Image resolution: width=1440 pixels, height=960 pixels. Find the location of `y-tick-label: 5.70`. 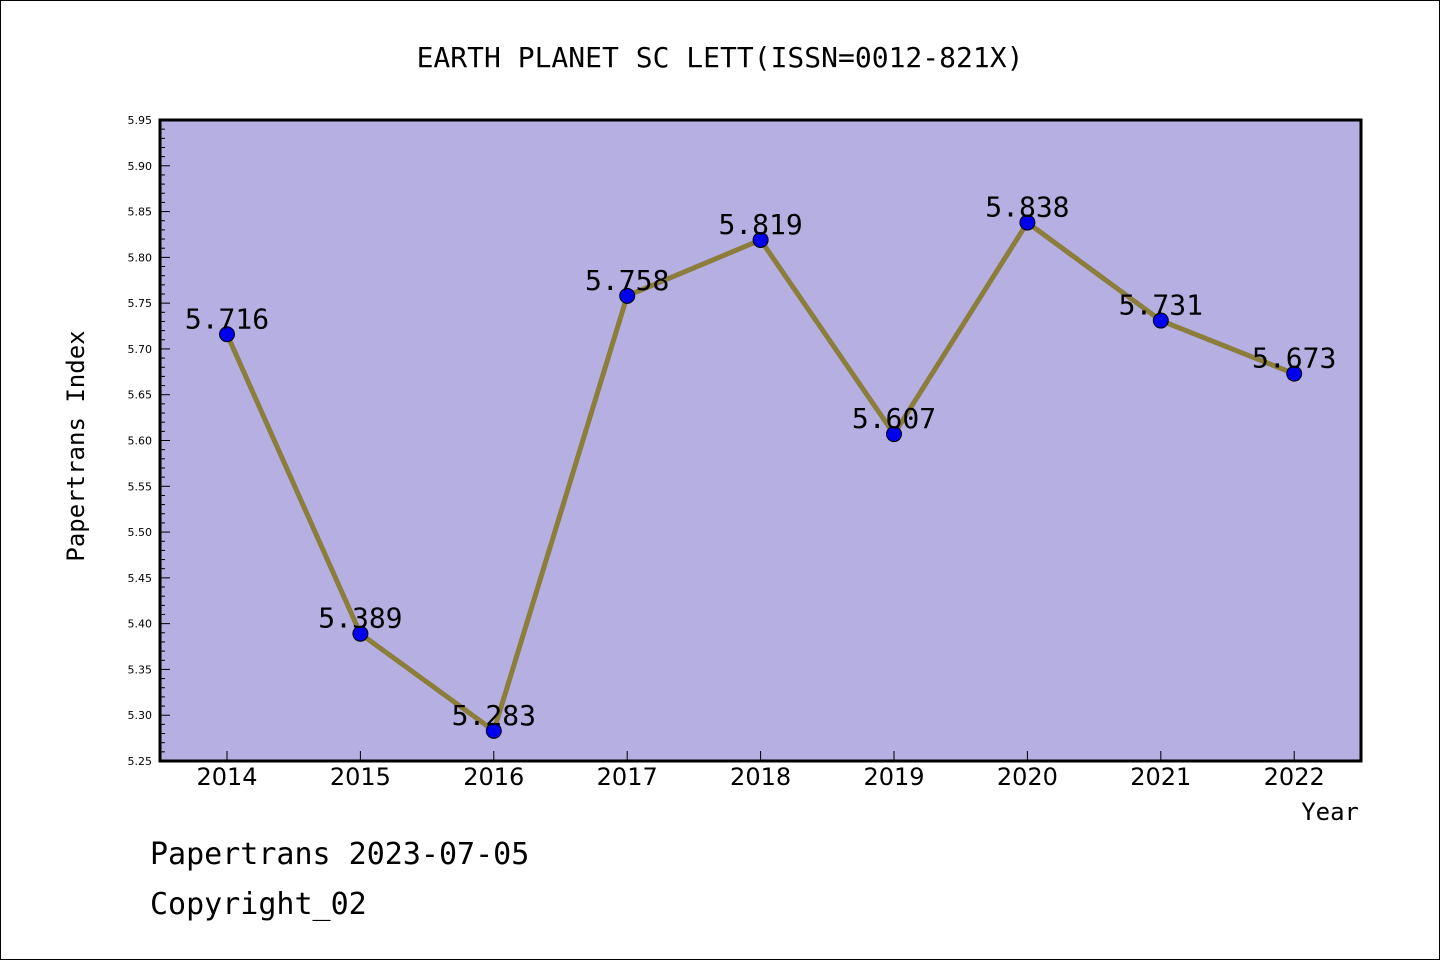

y-tick-label: 5.70 is located at coordinates (140, 349).